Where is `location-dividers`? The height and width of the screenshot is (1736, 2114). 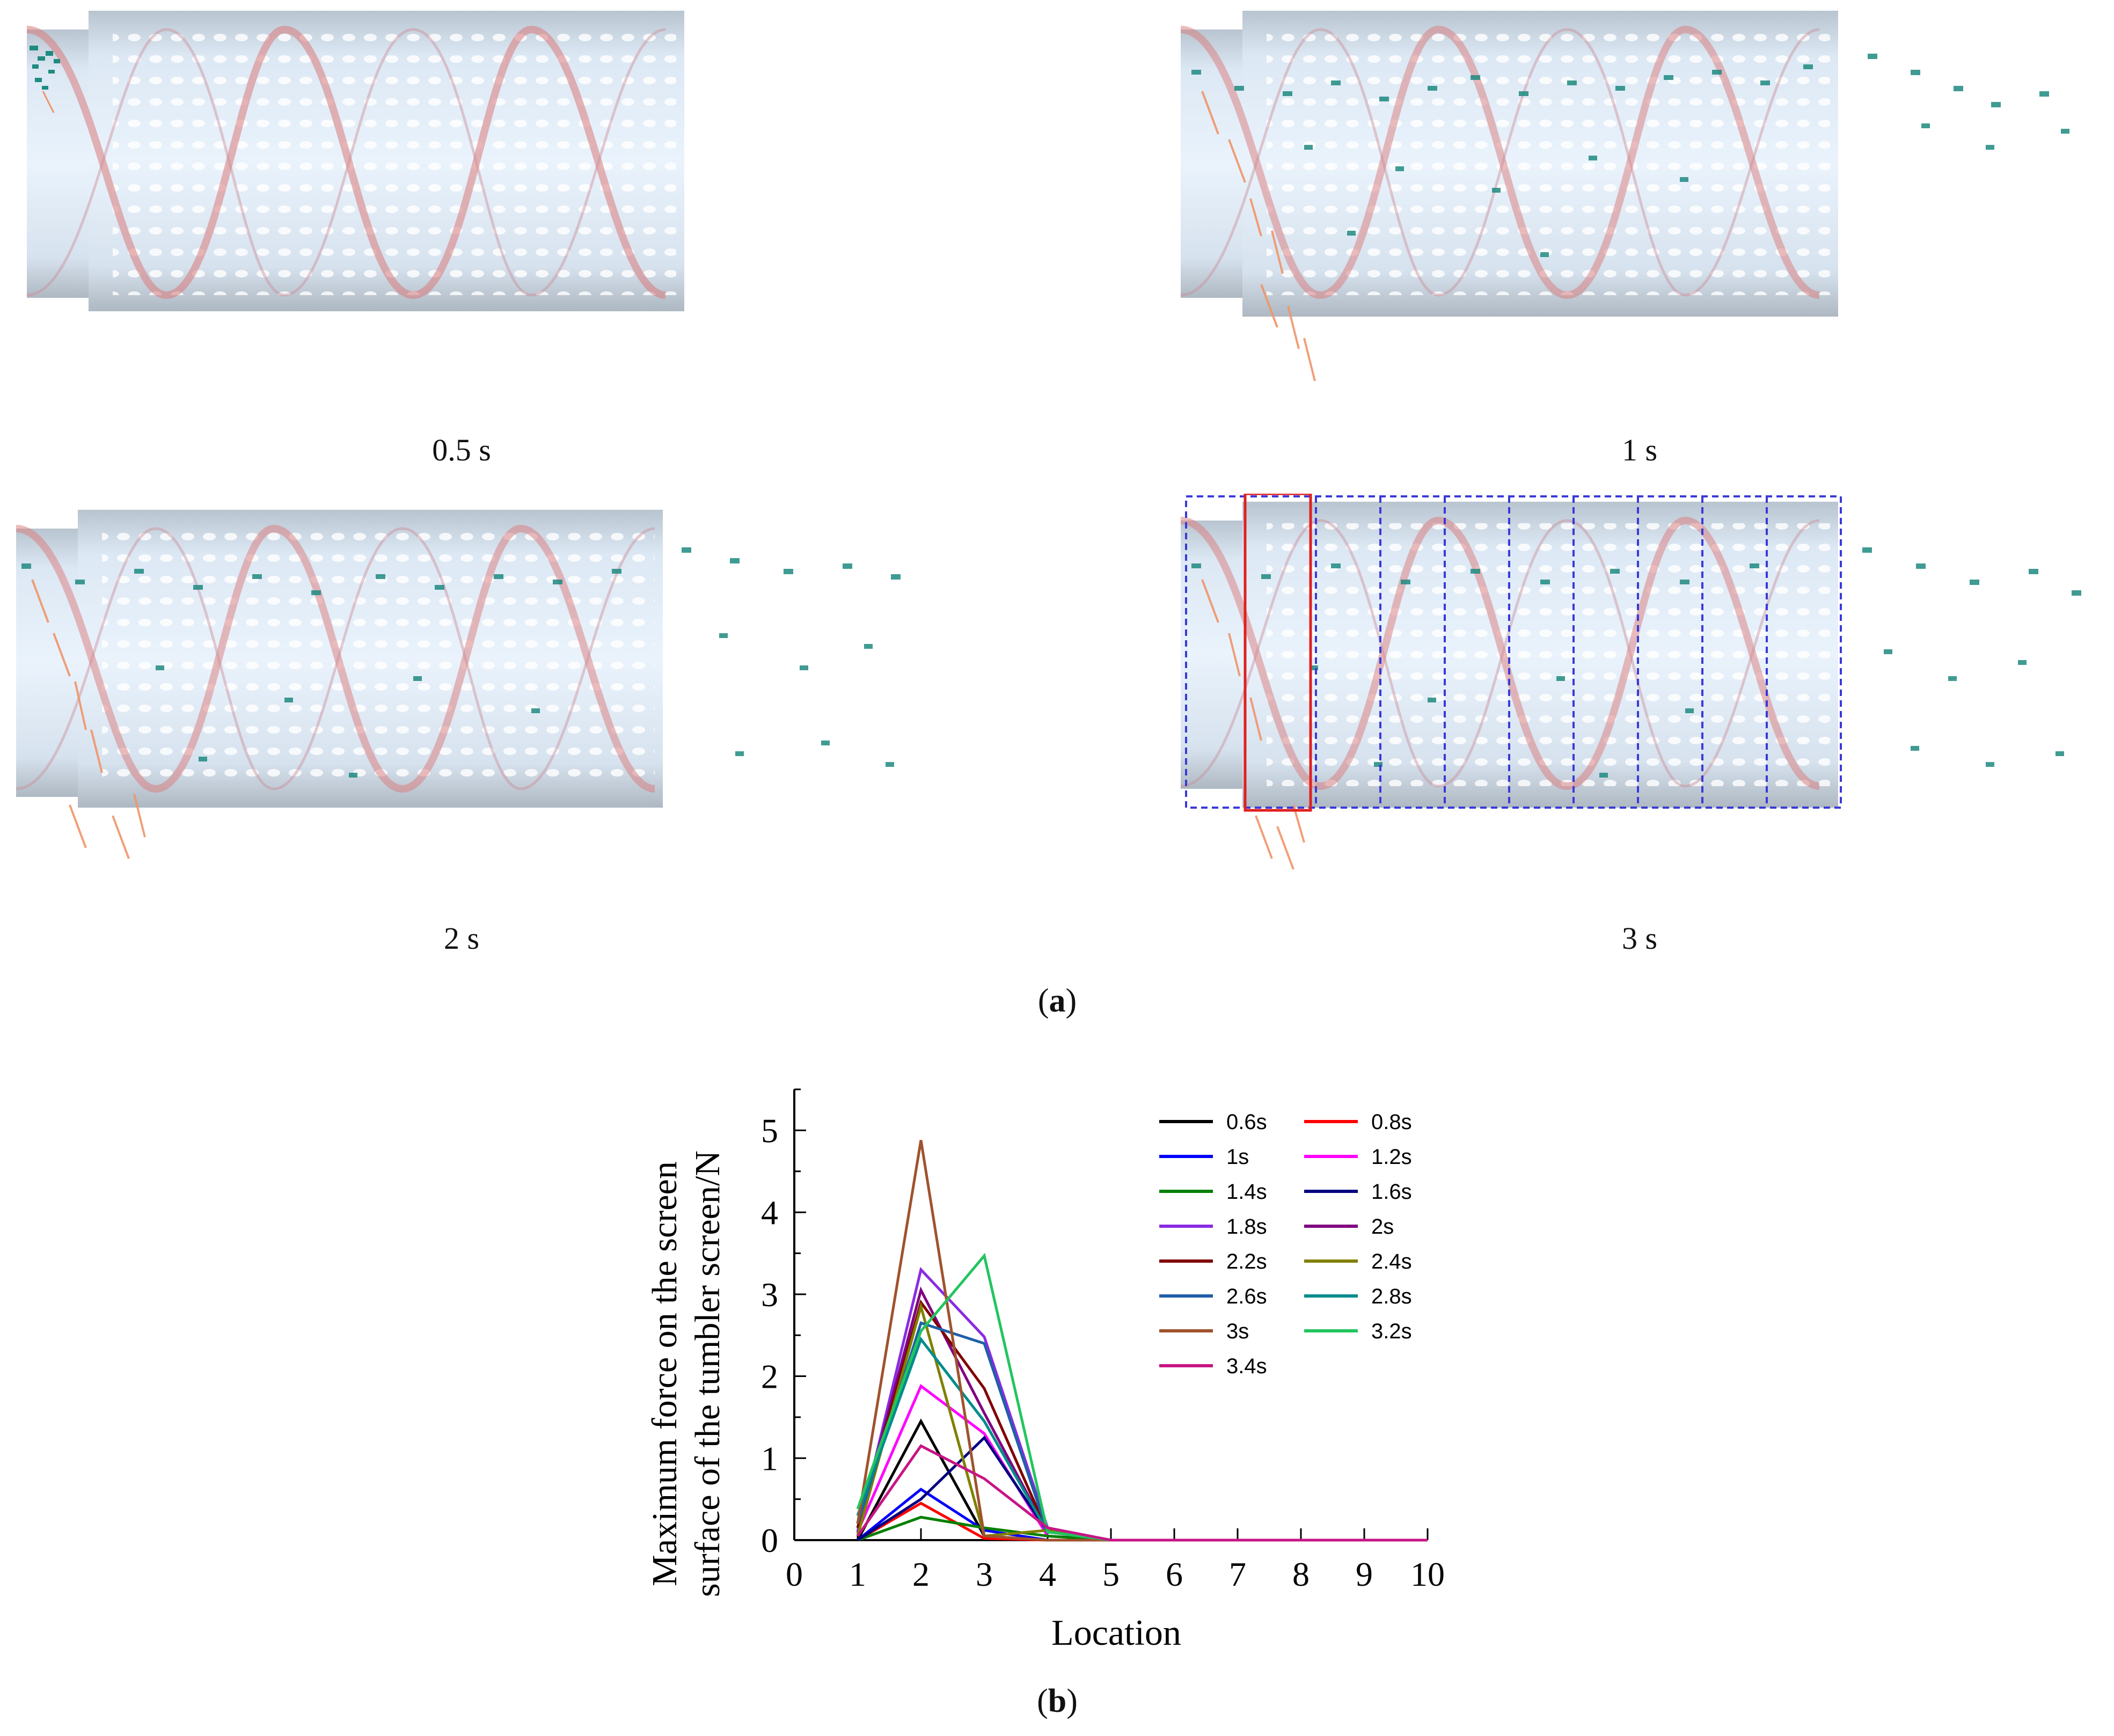
location-dividers is located at coordinates (1541, 652).